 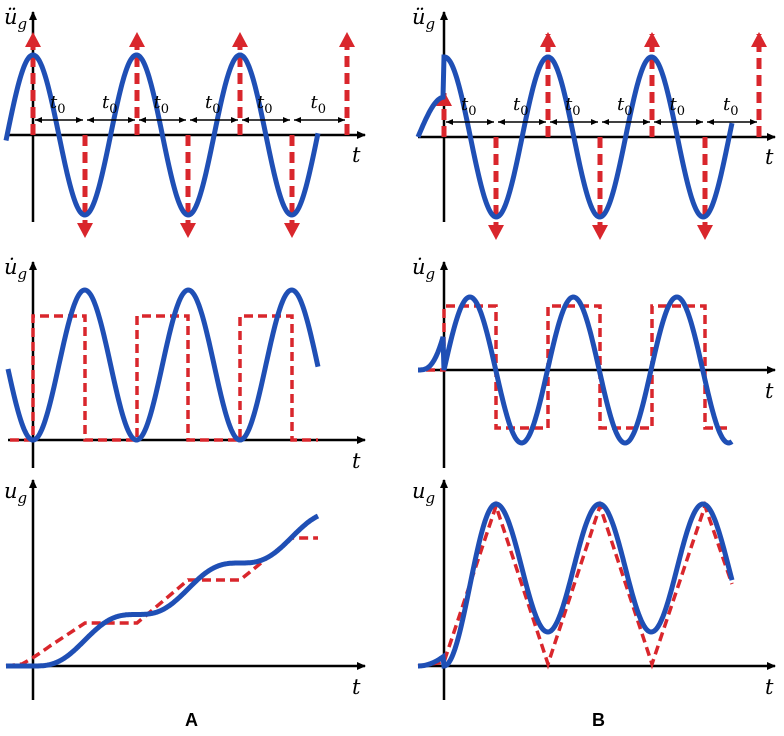 I want to click on panel-a-disp-y-label: ug, so click(x=15, y=493).